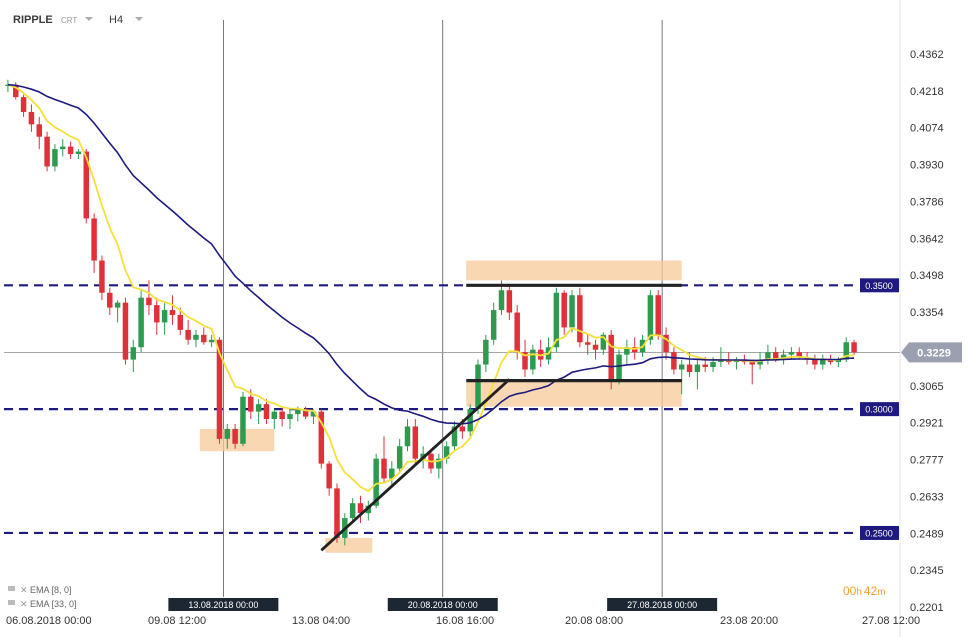 Image resolution: width=970 pixels, height=637 pixels. What do you see at coordinates (879, 286) in the screenshot?
I see `level-label: 0.3500` at bounding box center [879, 286].